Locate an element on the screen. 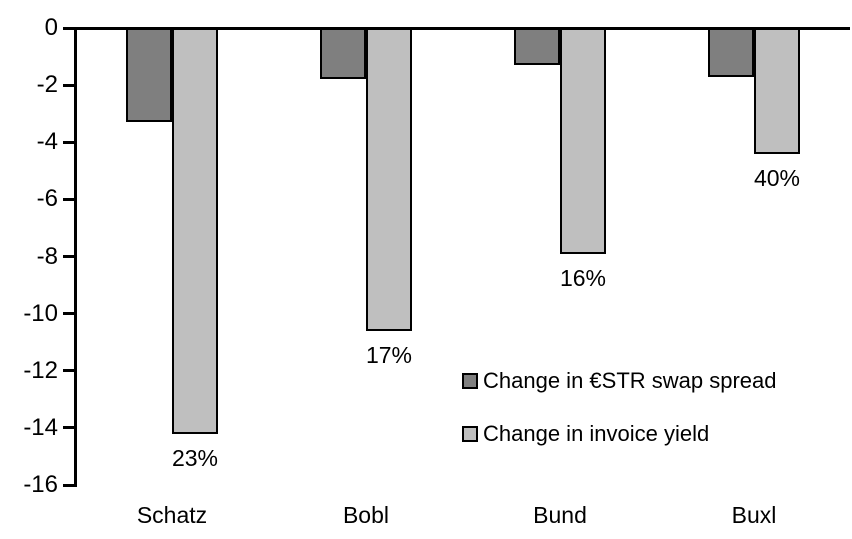 This screenshot has height=539, width=852. x-axis-label-bund: Bund is located at coordinates (560, 515).